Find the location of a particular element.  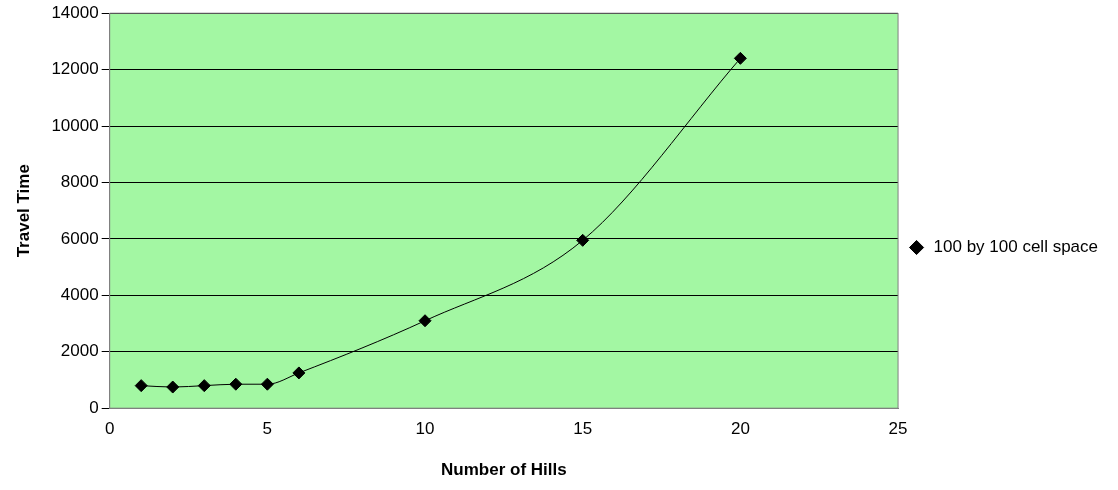

y-tick-label: 6000 is located at coordinates (79, 238).